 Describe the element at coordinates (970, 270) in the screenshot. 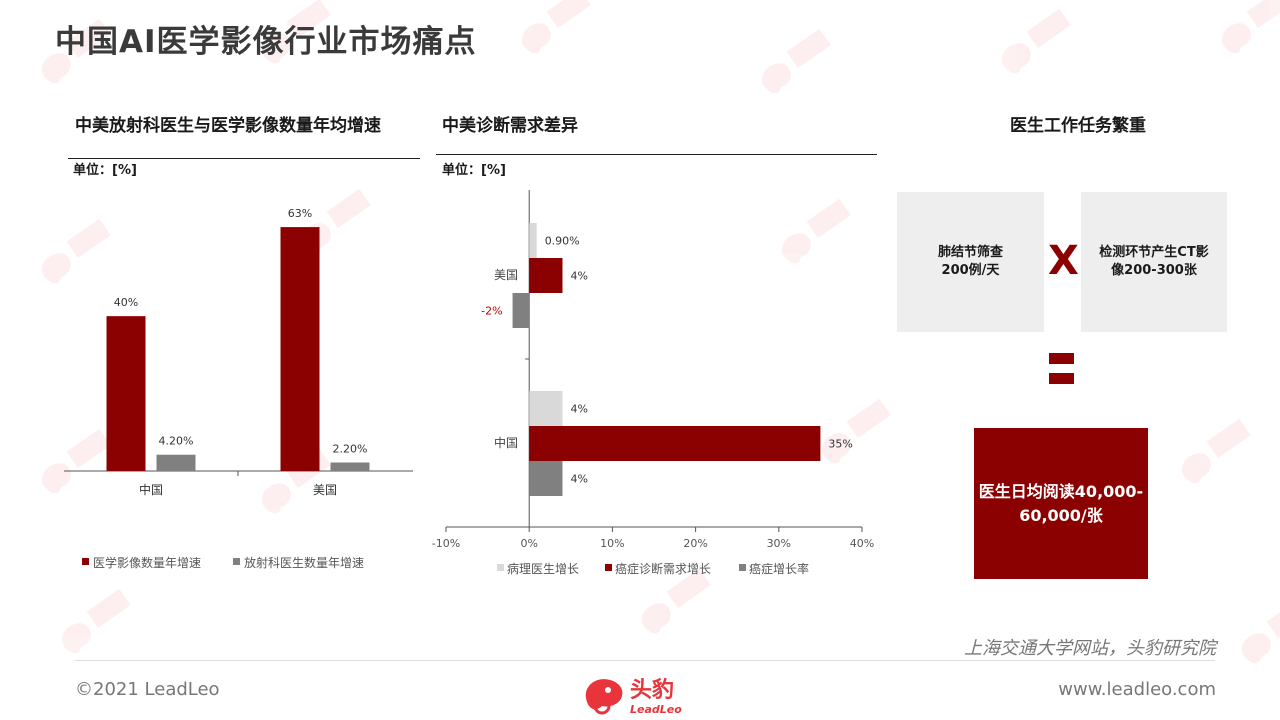

I see `lung-nodule-line2: 200例/天` at that location.